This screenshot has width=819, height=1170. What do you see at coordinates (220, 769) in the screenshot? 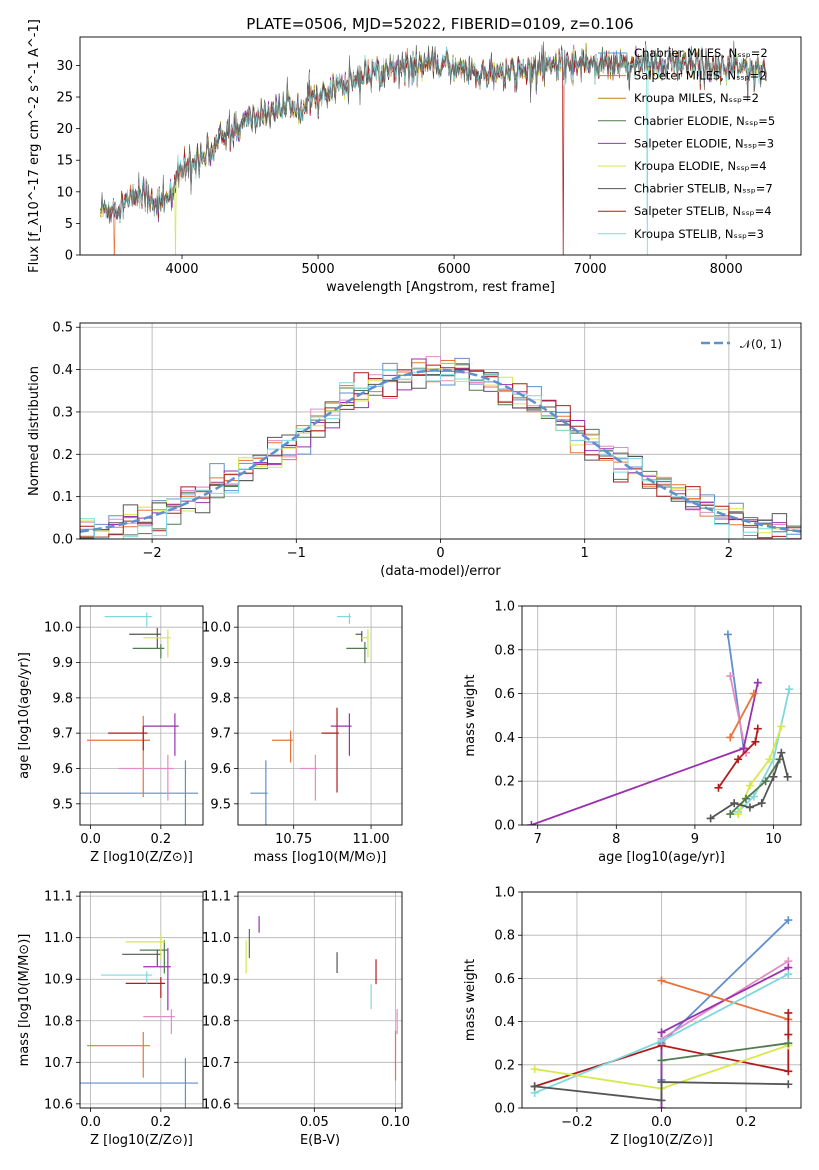
I see `y-tick-label: 9.6` at bounding box center [220, 769].